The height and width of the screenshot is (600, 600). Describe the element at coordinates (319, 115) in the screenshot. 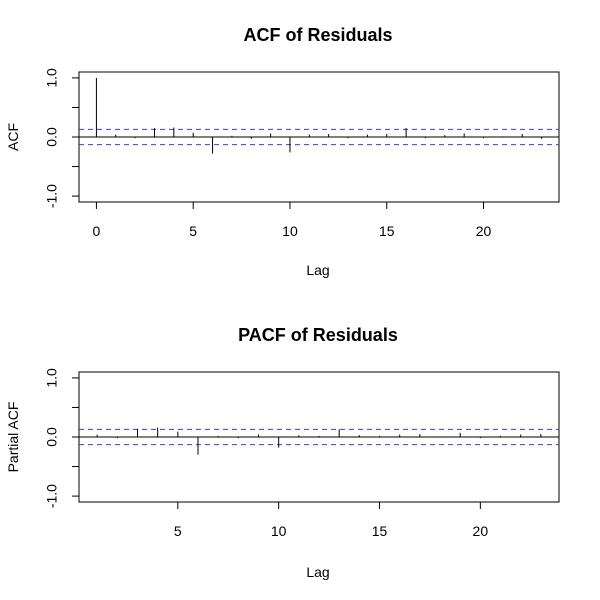

I see `acf-plot-area` at that location.